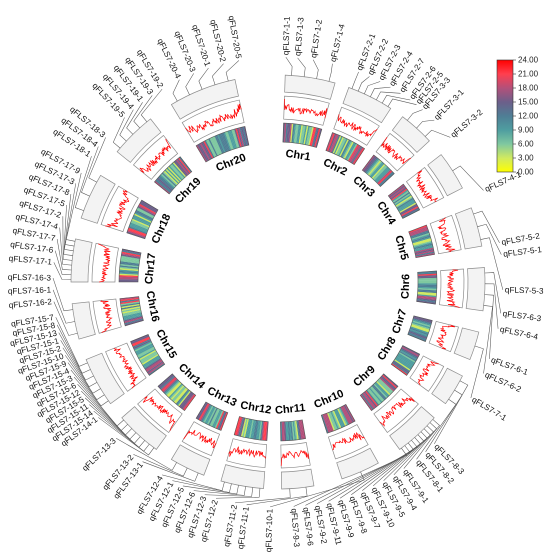 Image resolution: width=550 pixels, height=553 pixels. Describe the element at coordinates (528, 102) in the screenshot. I see `scale-tick-label: 15.00` at that location.